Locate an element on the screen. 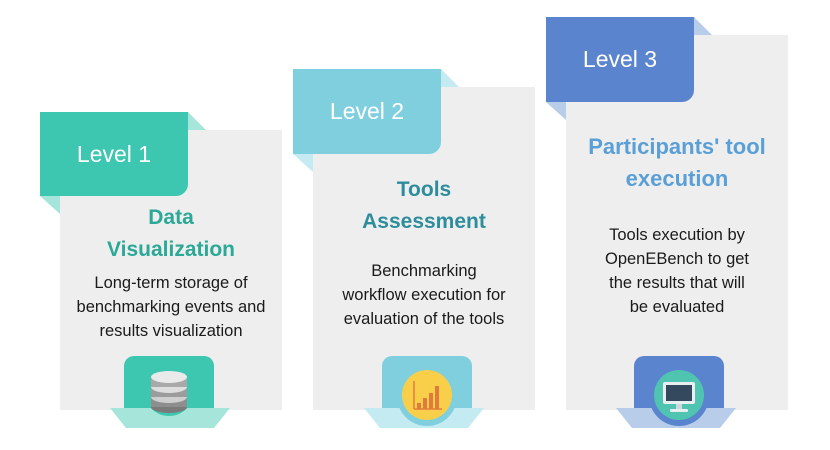 The height and width of the screenshot is (450, 830). monitor-icon is located at coordinates (679, 395).